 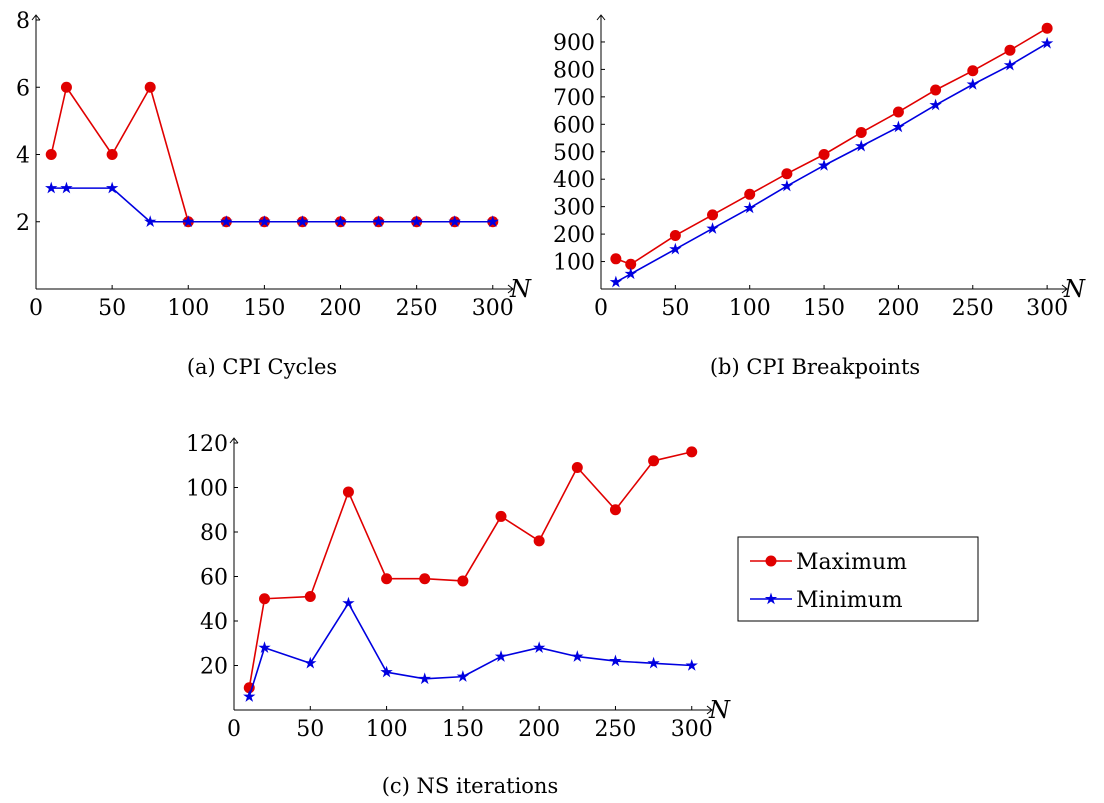 I want to click on x-tick-label: 100, so click(x=750, y=308).